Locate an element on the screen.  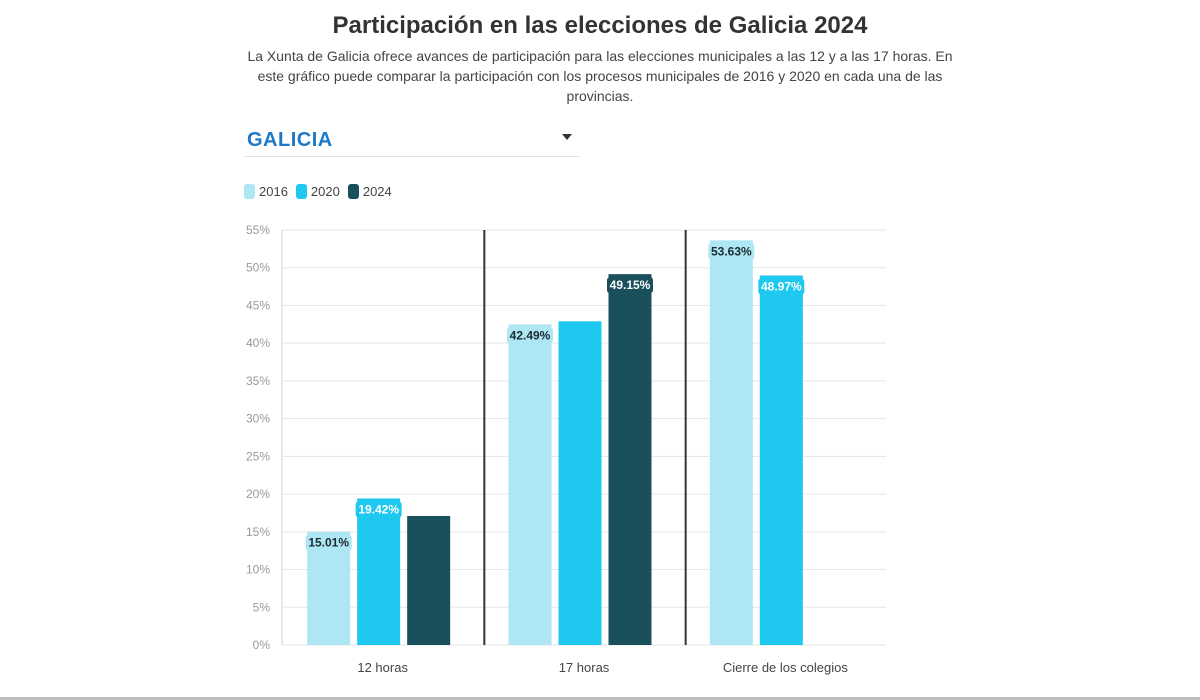
x-tick-label: 12 horas is located at coordinates (382, 667).